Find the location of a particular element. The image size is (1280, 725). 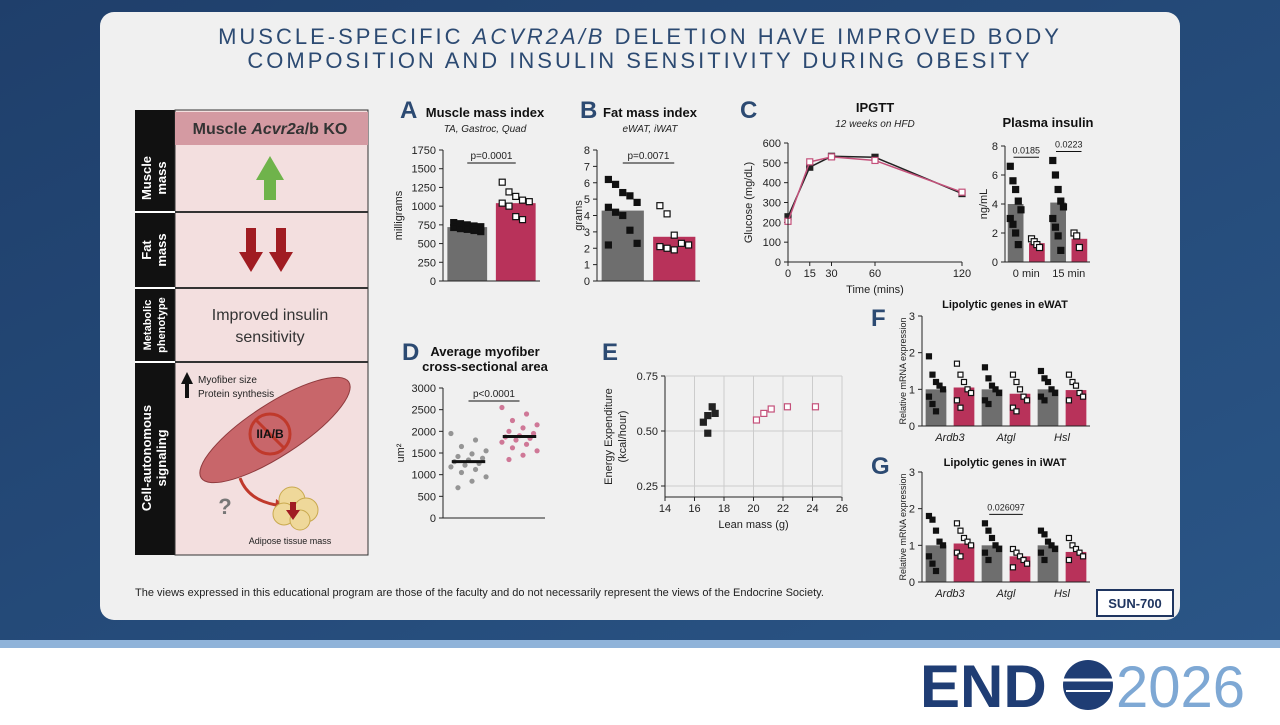

heading-part: /b KO is located at coordinates (326, 129).